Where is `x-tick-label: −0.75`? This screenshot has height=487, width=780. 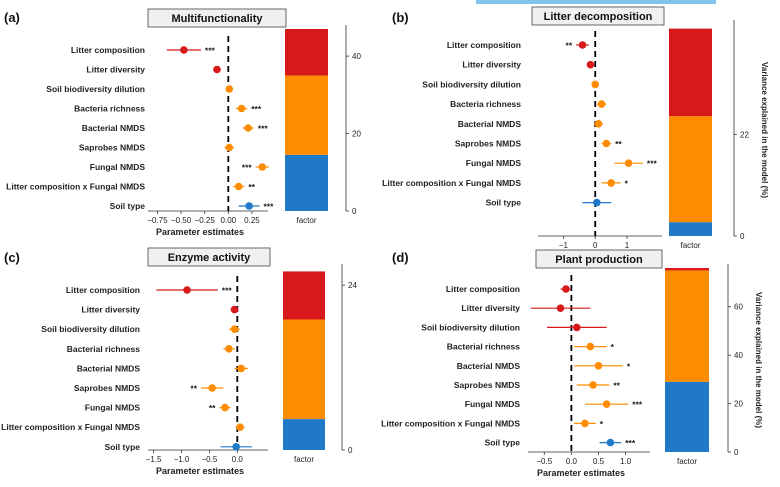
x-tick-label: −0.75 is located at coordinates (157, 220).